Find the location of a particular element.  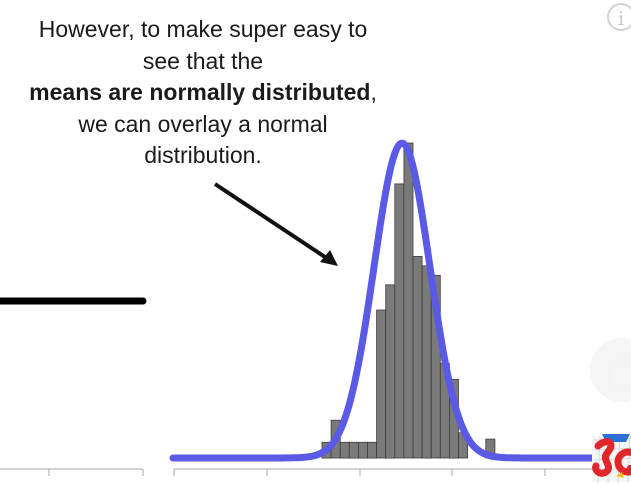

channel-logo is located at coordinates (611, 458).